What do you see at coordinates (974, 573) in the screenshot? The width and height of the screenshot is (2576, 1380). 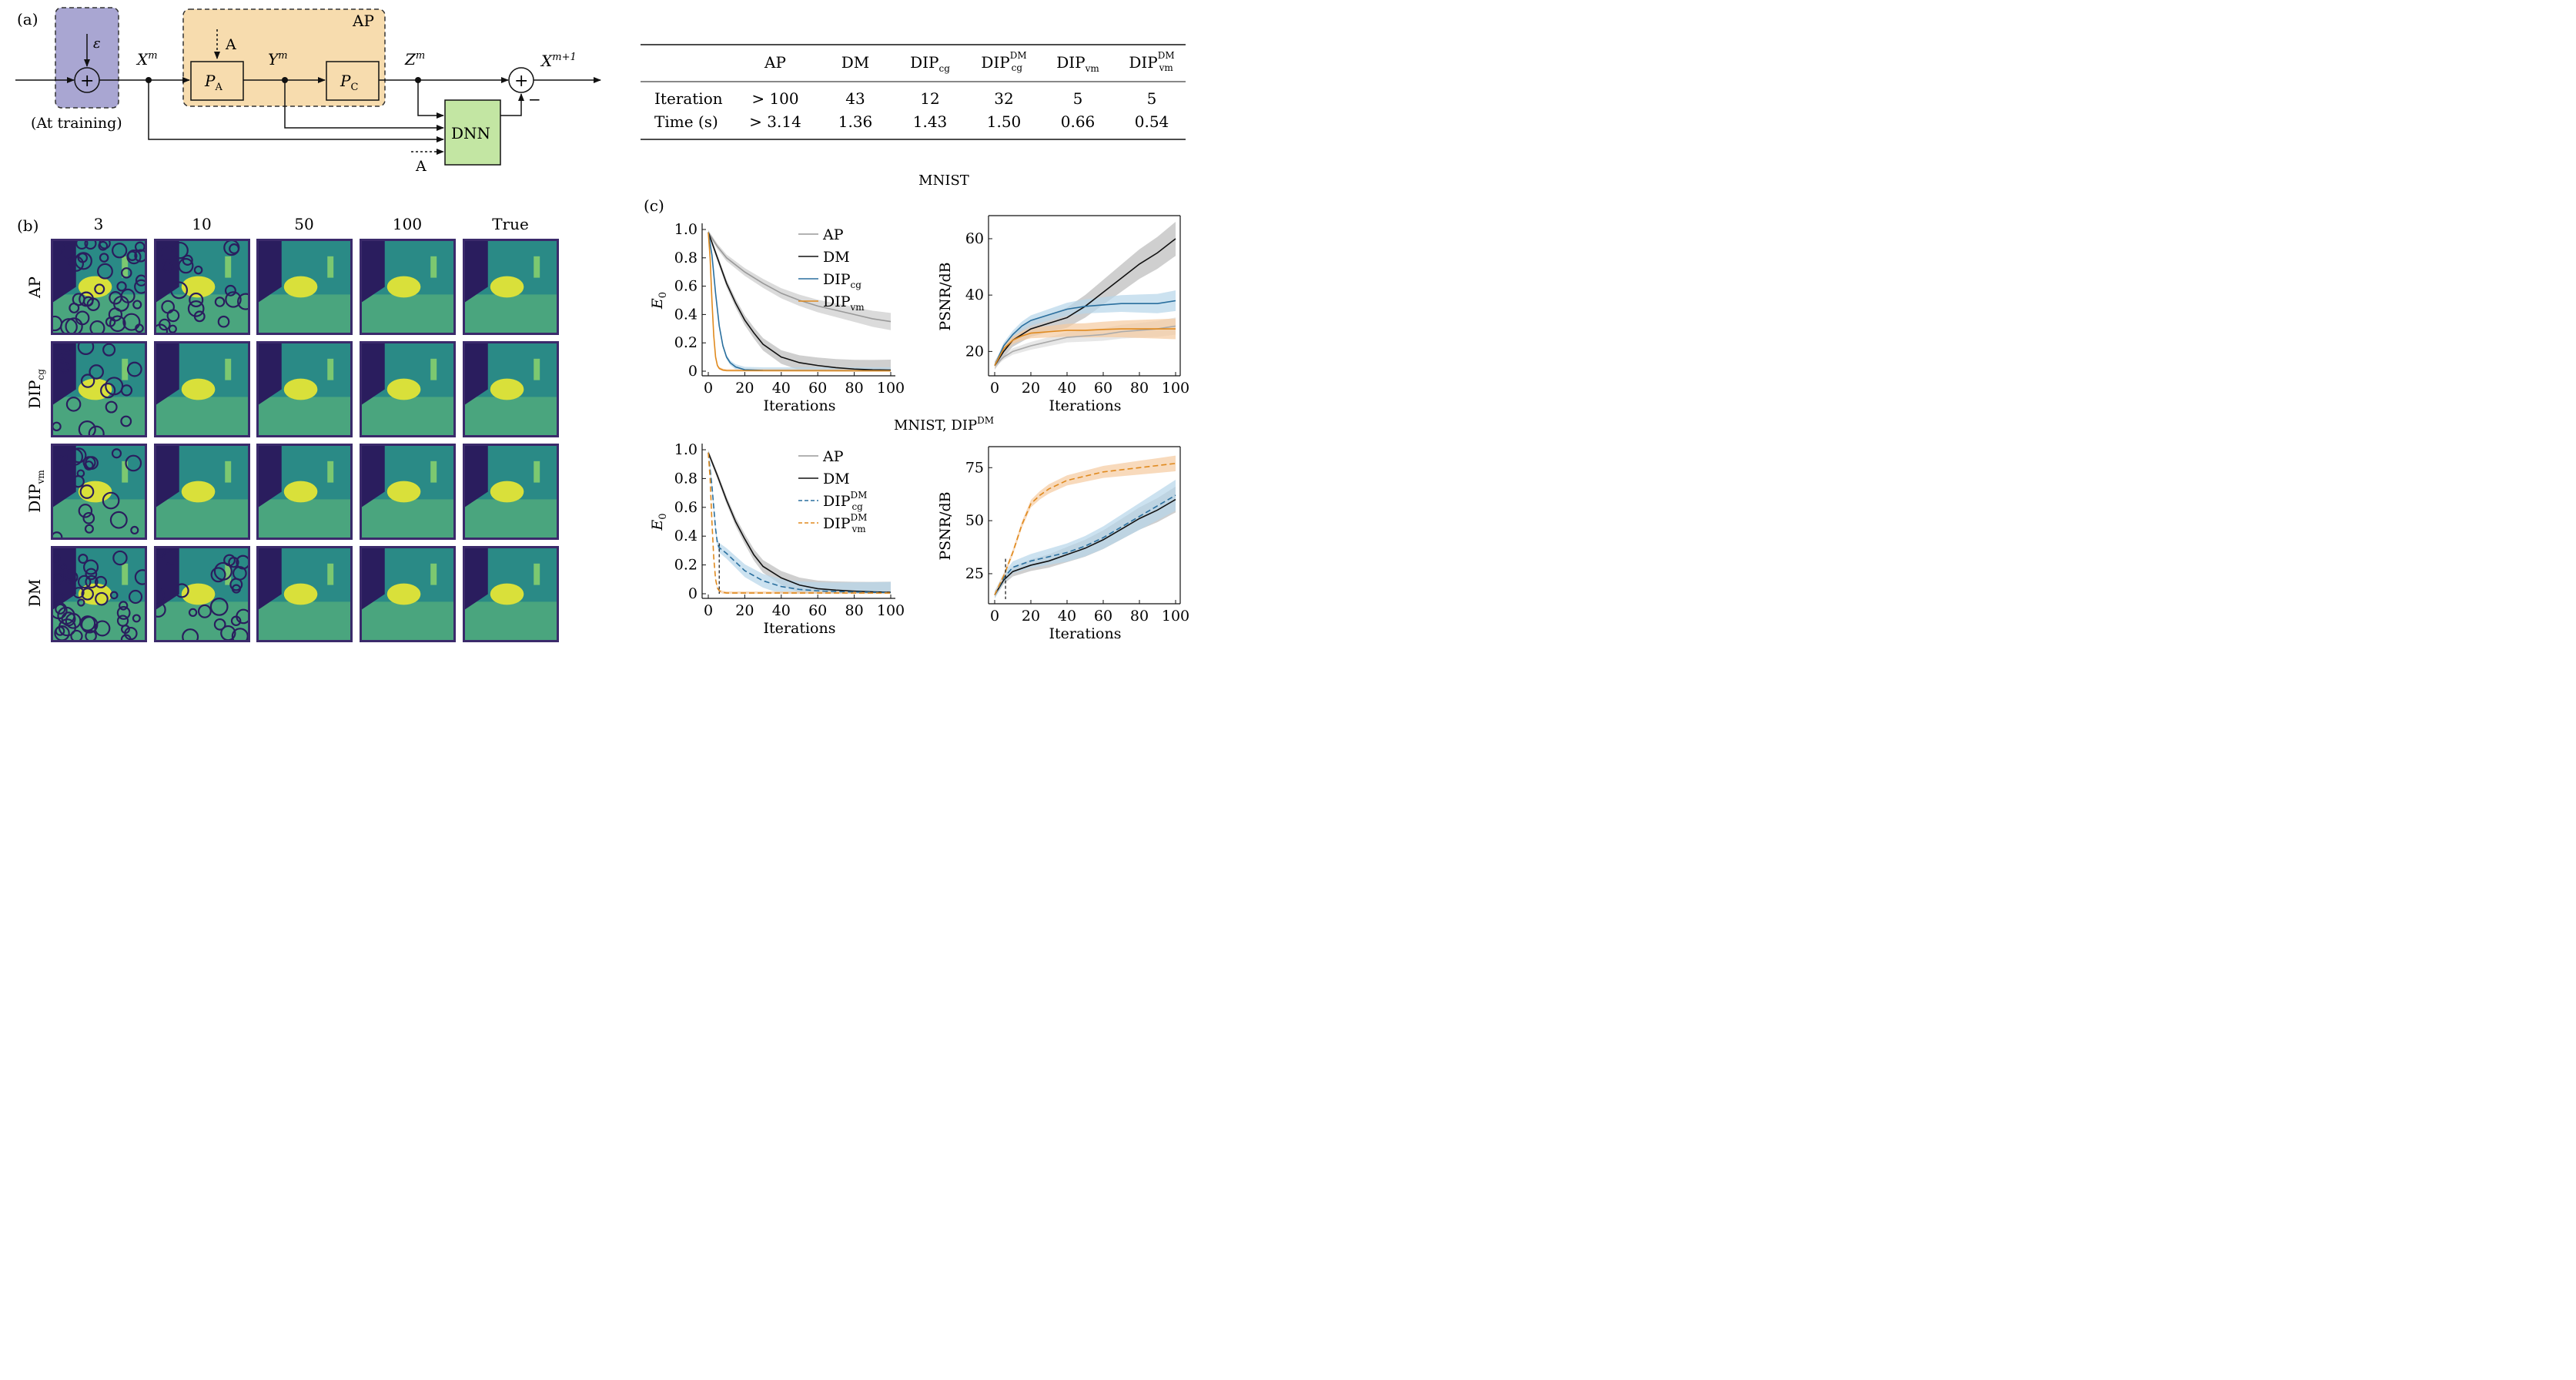 I see `y-tick-label: 25` at bounding box center [974, 573].